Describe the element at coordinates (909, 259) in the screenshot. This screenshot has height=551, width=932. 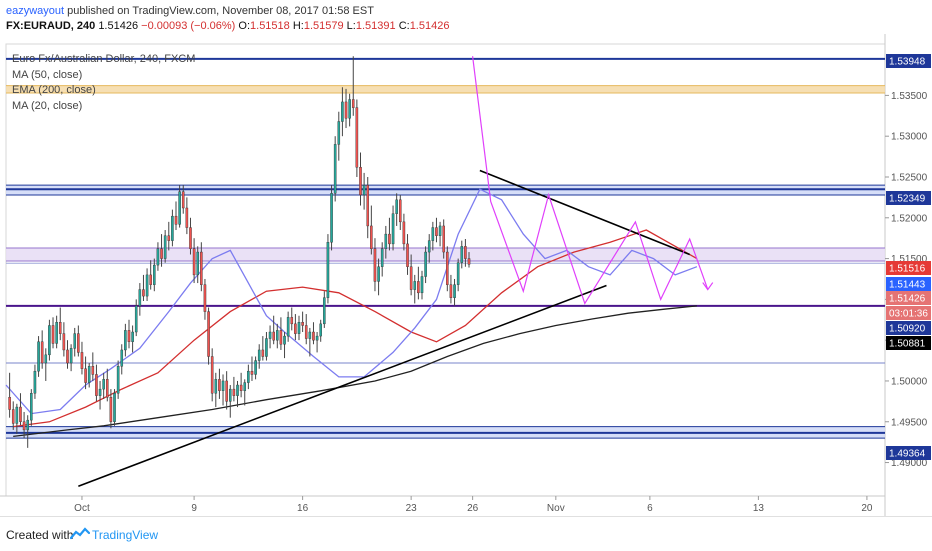
I see `y-tick-label-5: 1.51500` at that location.